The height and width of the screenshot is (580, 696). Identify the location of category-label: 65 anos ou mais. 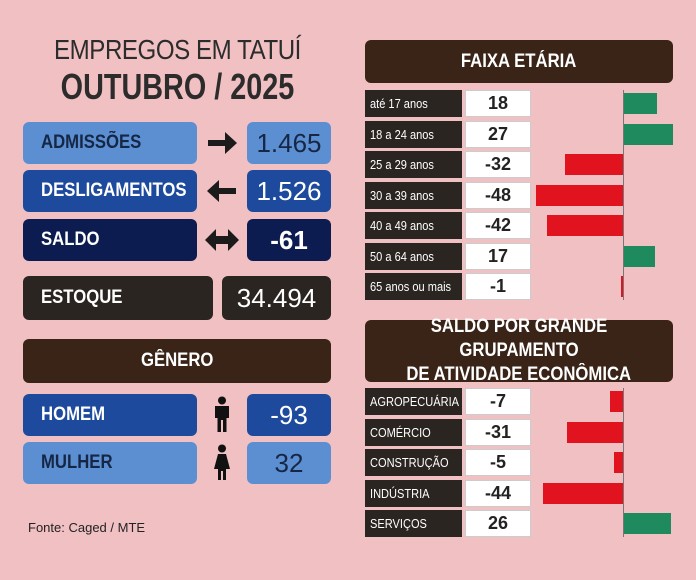
(413, 286).